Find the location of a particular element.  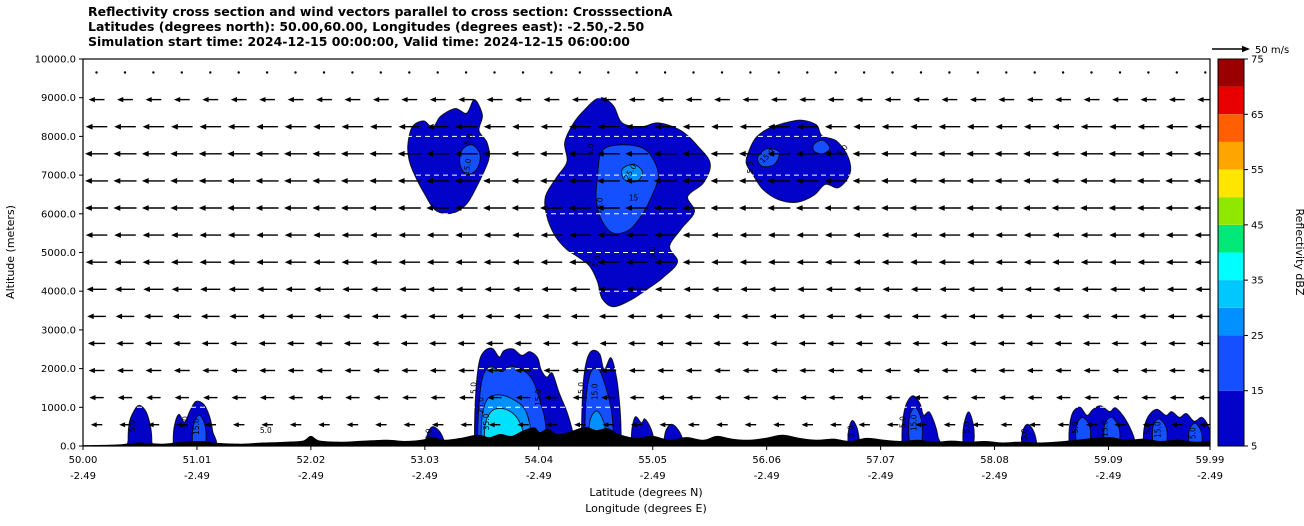

wind-legend-arrow-icon is located at coordinates (1231, 49).